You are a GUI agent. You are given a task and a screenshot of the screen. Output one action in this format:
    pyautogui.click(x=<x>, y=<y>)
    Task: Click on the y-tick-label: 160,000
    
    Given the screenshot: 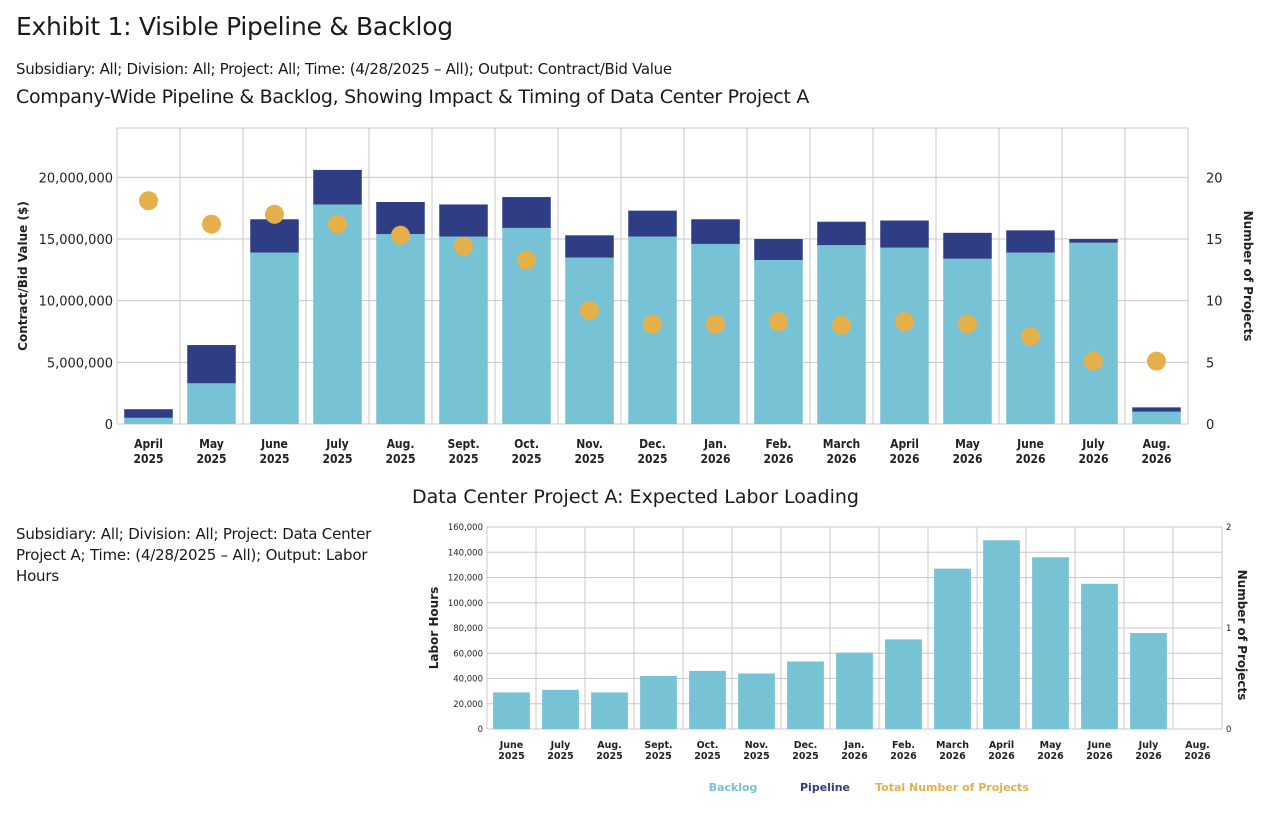 What is the action you would take?
    pyautogui.click(x=465, y=528)
    